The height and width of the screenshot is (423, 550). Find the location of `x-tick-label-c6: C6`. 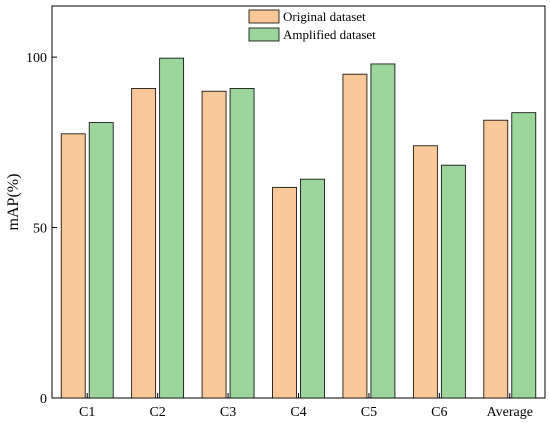

x-tick-label-c6: C6 is located at coordinates (439, 412).